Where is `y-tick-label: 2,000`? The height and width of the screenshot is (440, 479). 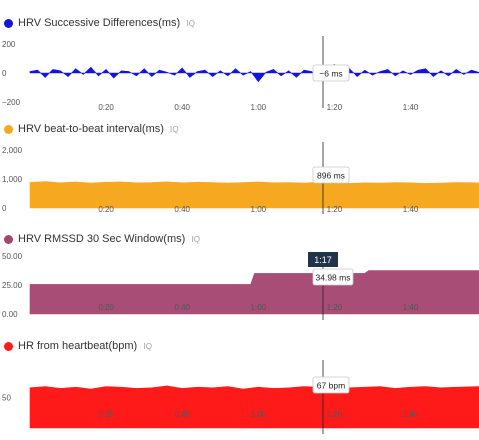 y-tick-label: 2,000 is located at coordinates (12, 150).